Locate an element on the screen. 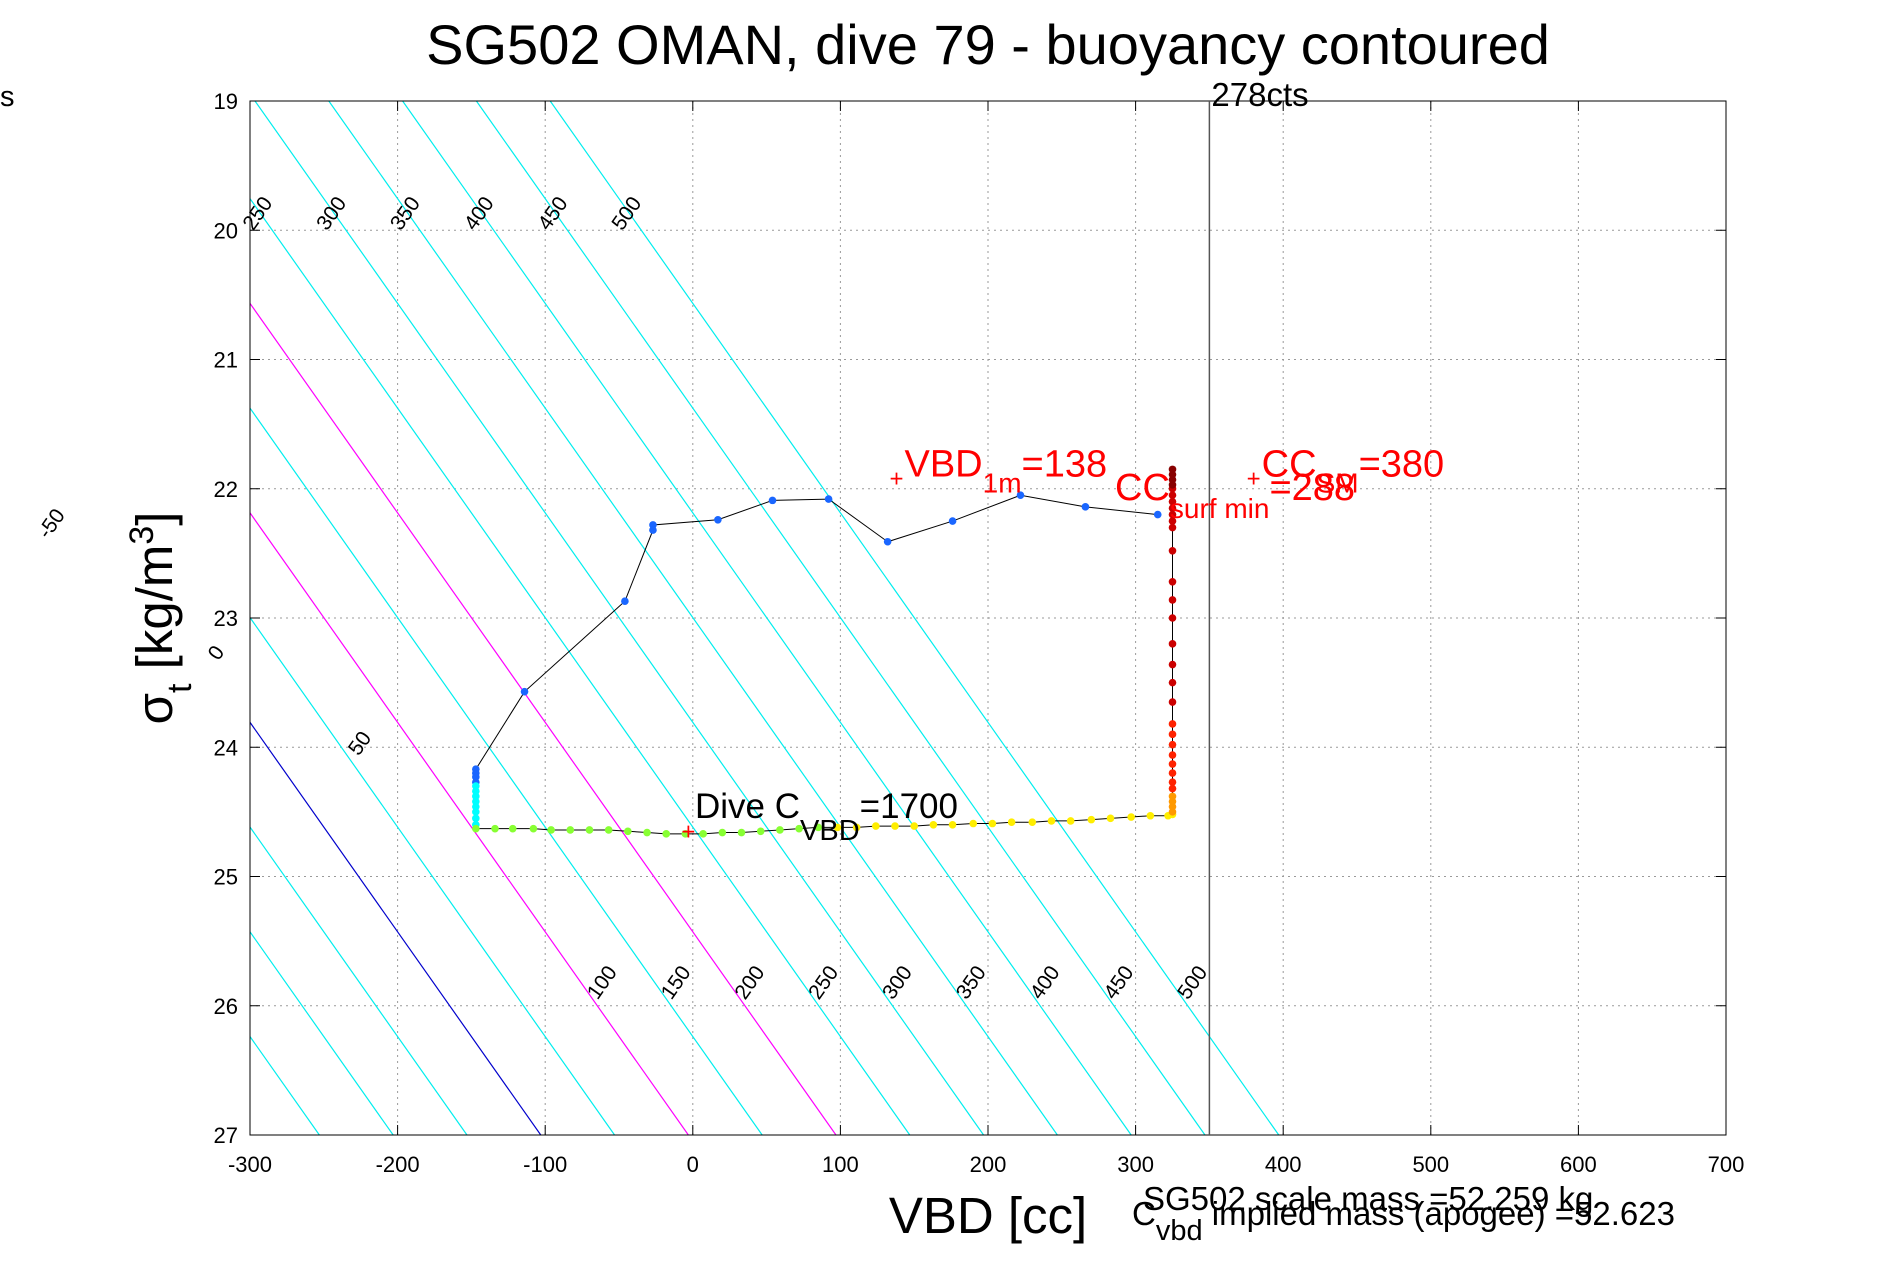 The width and height of the screenshot is (1891, 1262). corner-label: s is located at coordinates (7, 97).